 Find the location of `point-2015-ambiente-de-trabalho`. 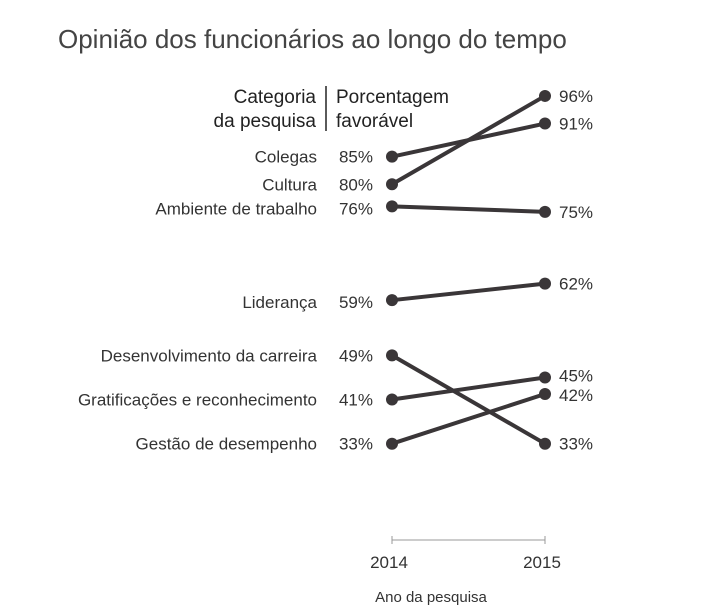

point-2015-ambiente-de-trabalho is located at coordinates (545, 211).